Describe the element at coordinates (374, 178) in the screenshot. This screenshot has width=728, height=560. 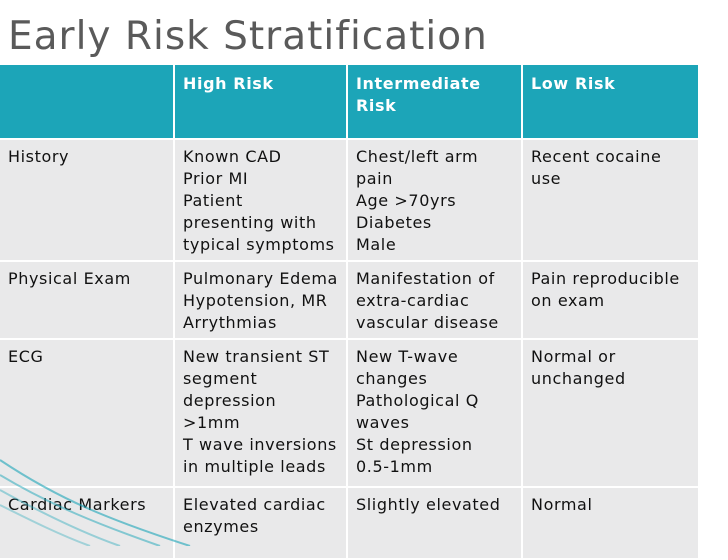
I see `cell-text: pain` at that location.